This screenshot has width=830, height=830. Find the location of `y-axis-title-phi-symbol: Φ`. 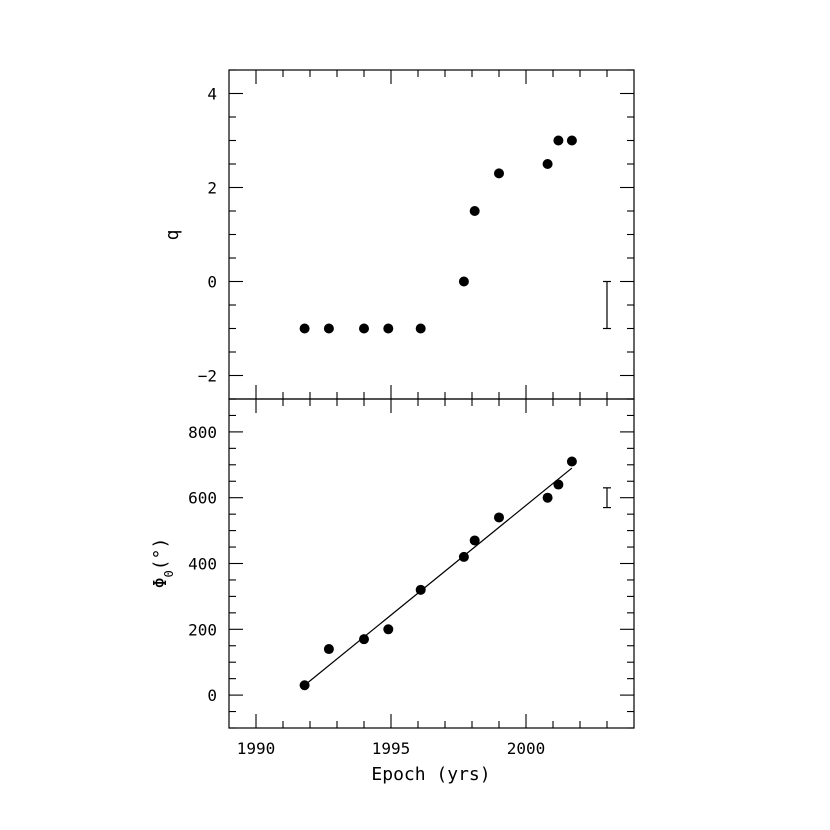

y-axis-title-phi-symbol: Φ is located at coordinates (160, 582).